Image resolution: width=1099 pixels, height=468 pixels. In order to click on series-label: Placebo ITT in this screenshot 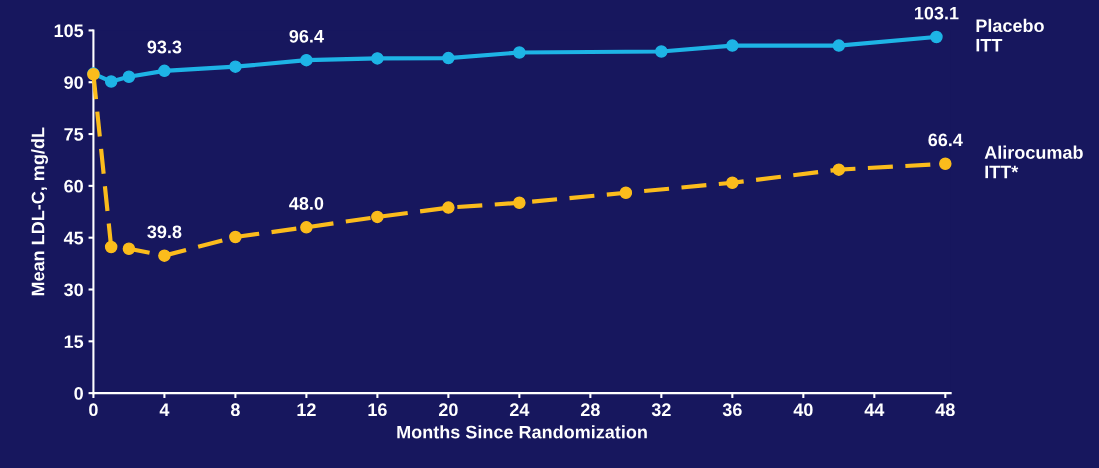, I will do `click(1010, 35)`.